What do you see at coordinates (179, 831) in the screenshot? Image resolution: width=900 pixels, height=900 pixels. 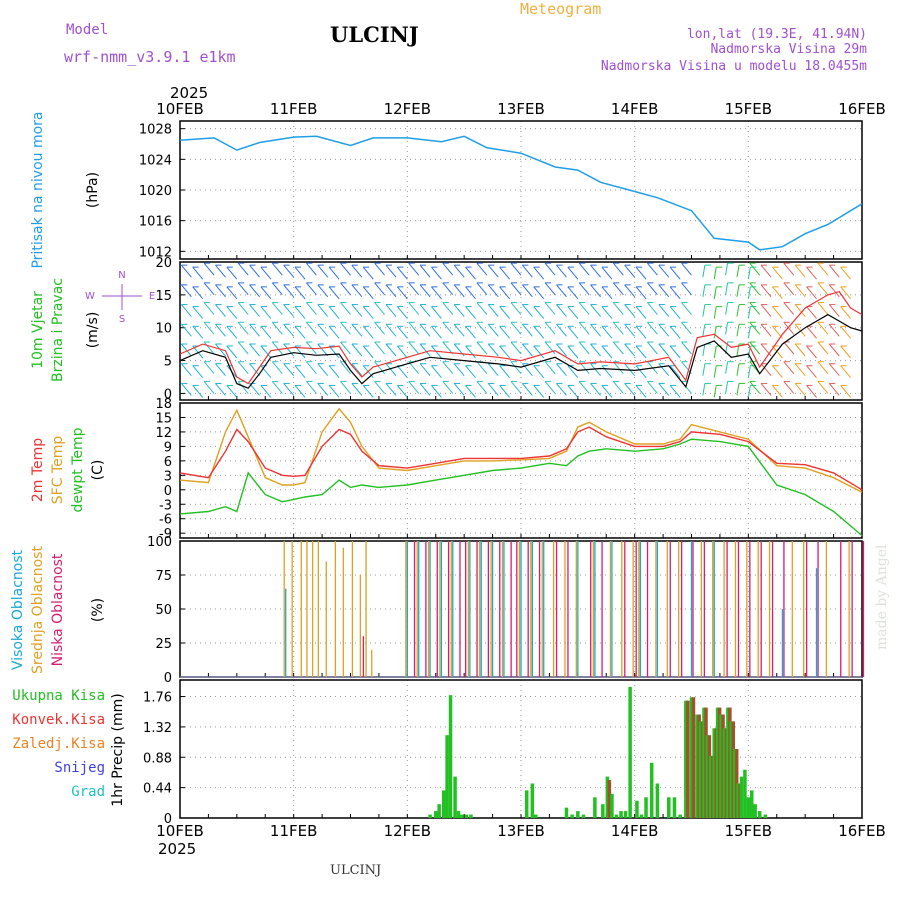 I see `bottom-tick-label: 10FEB` at bounding box center [179, 831].